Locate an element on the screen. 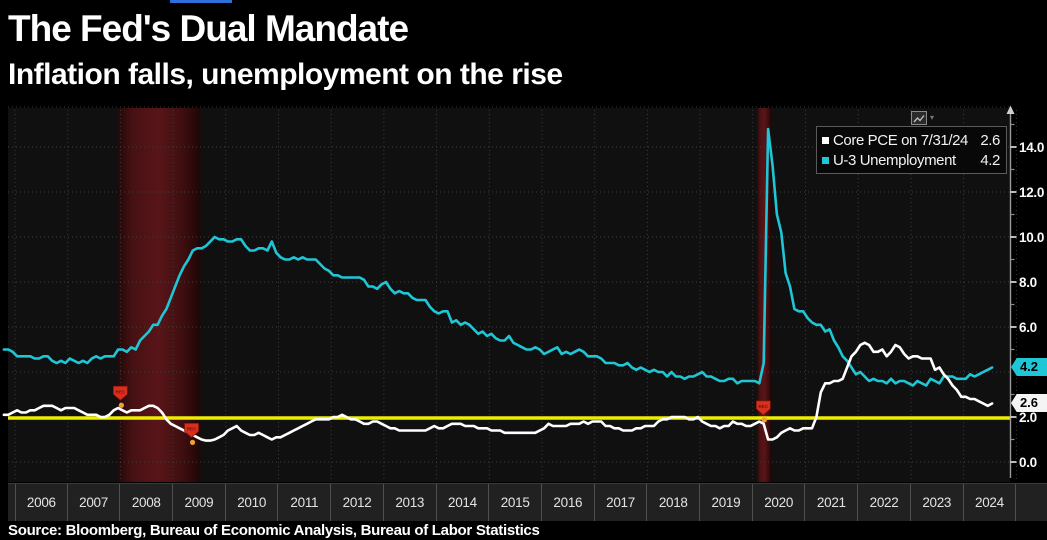  y-axis-tick-label: 8.0 is located at coordinates (1028, 282).